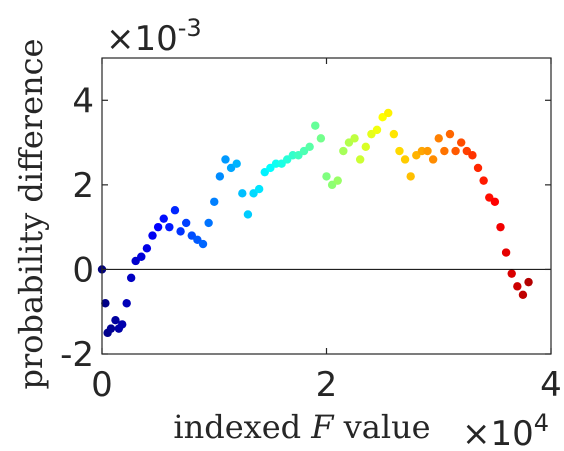  Describe the element at coordinates (551, 385) in the screenshot. I see `x-tick-label: 4` at that location.